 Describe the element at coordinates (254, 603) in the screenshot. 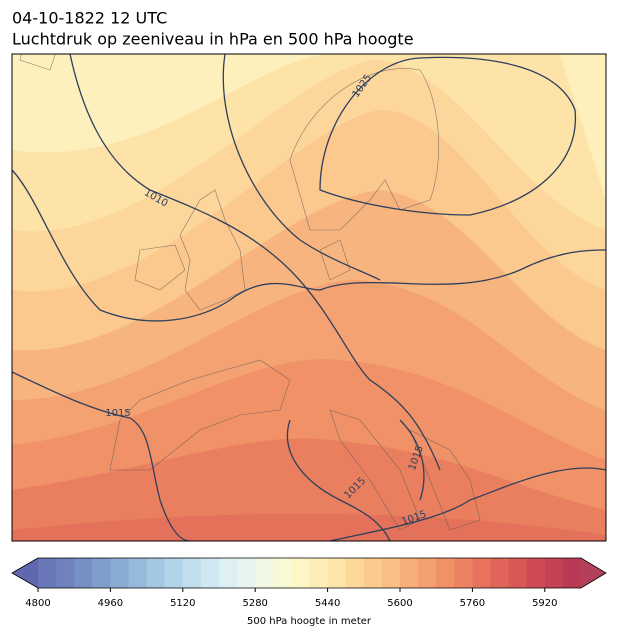

I see `colorbar-tick-label: 5280` at that location.